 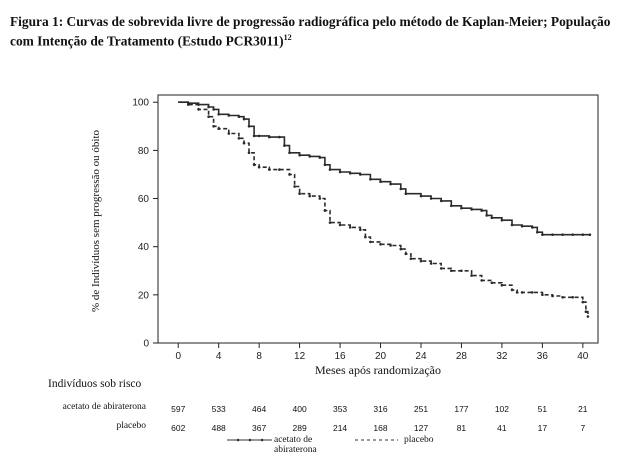 I want to click on risk-count: 597, so click(x=178, y=409).